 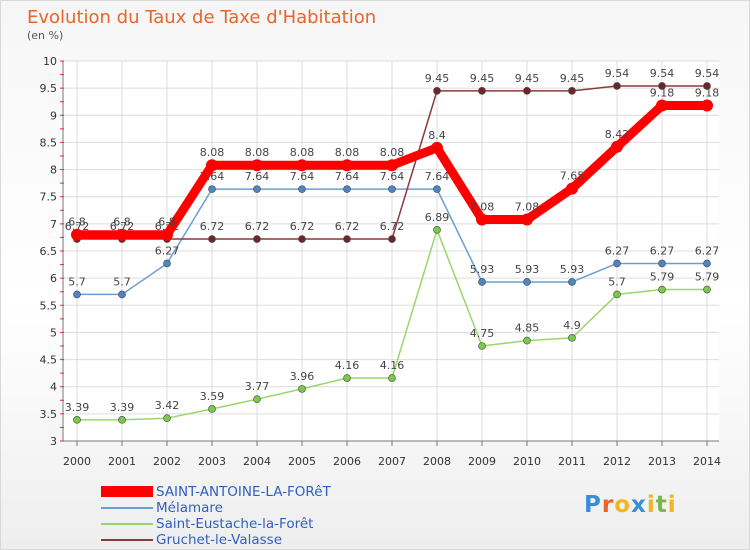 I want to click on x-tick-label: 2007, so click(x=392, y=461).